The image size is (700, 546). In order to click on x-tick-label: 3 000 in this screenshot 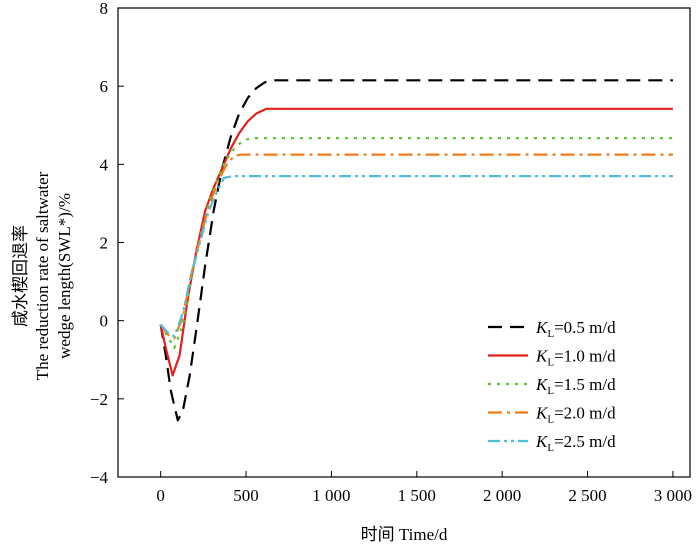, I will do `click(673, 495)`.